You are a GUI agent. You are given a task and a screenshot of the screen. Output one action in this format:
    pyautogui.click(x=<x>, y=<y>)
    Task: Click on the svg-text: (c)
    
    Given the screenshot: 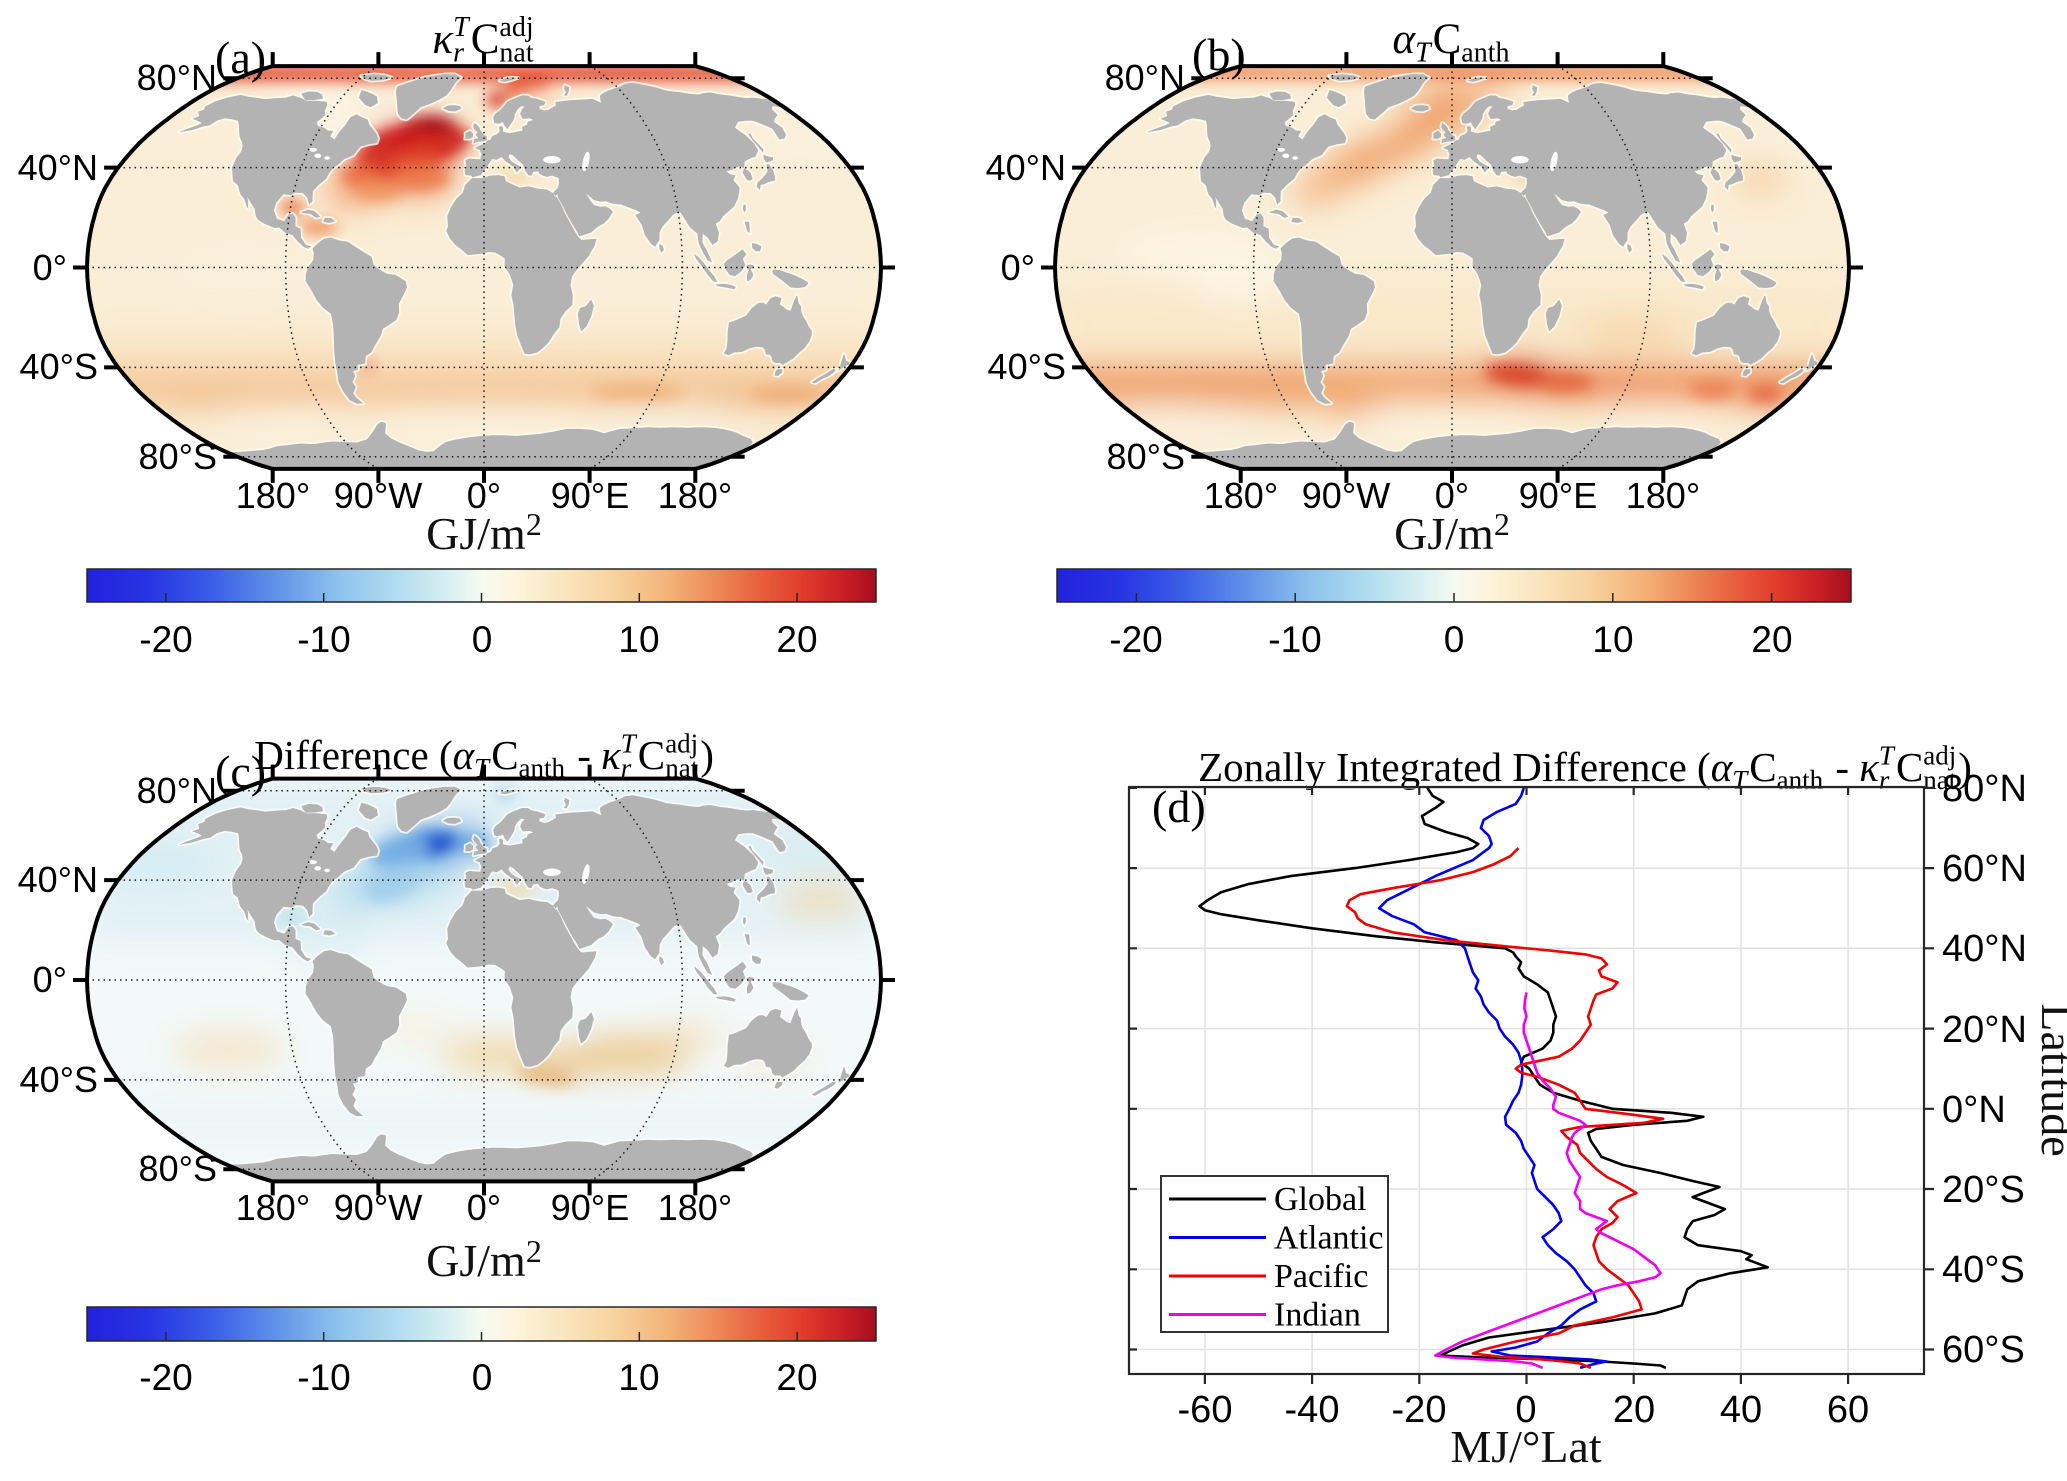 What is the action you would take?
    pyautogui.click(x=240, y=771)
    